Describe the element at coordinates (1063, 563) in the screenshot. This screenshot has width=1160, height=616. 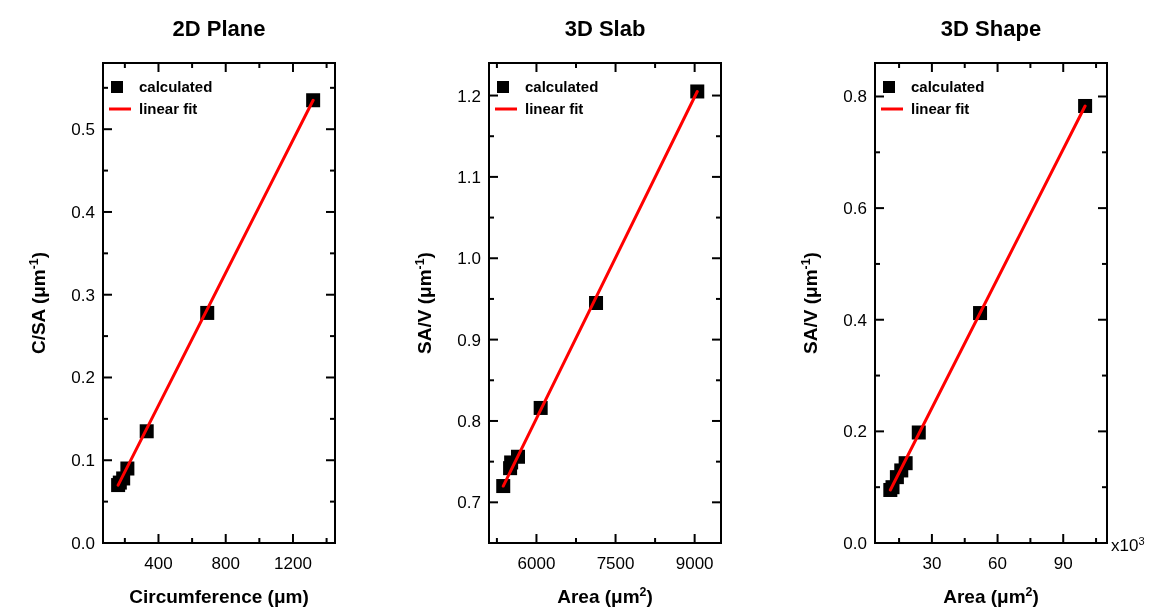
I see `x-tick-label: 90` at that location.